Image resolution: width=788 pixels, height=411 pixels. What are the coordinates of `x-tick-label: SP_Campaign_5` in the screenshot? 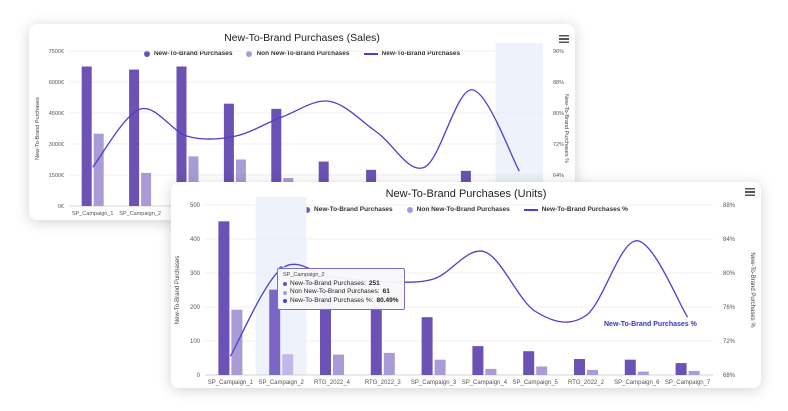 It's located at (536, 383).